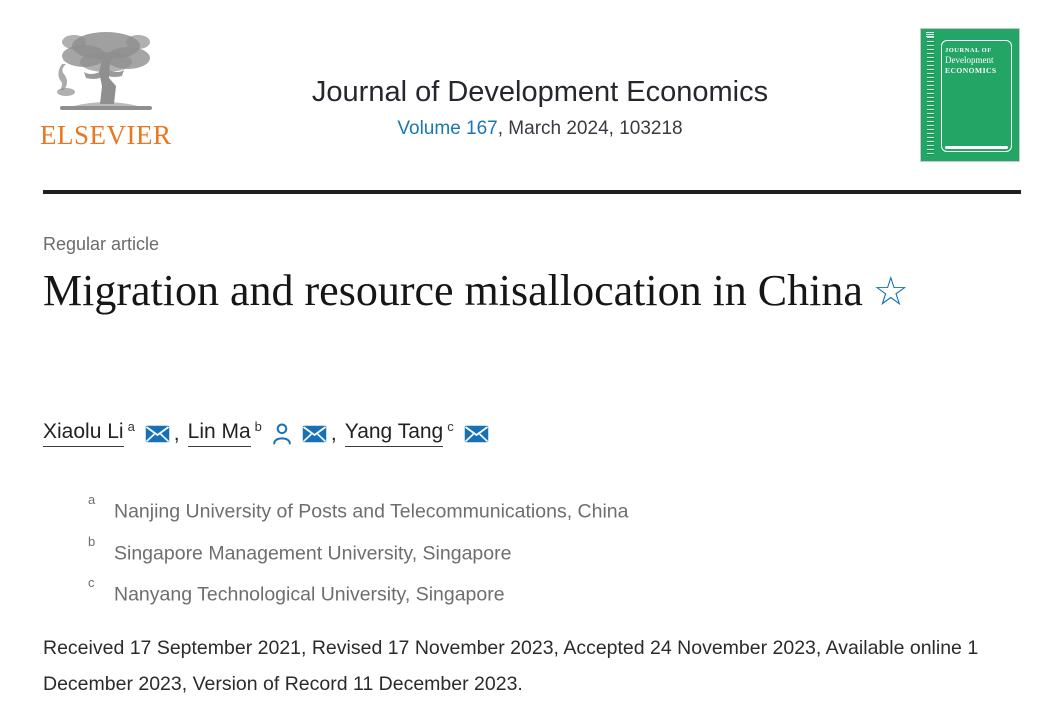  Describe the element at coordinates (106, 135) in the screenshot. I see `elsevier-wordmark: ELSEVIER` at that location.